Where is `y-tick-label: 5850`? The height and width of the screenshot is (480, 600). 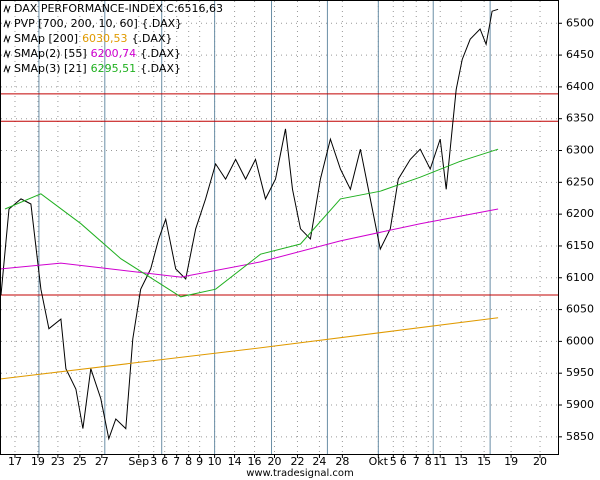 y-tick-label: 5850 is located at coordinates (580, 436).